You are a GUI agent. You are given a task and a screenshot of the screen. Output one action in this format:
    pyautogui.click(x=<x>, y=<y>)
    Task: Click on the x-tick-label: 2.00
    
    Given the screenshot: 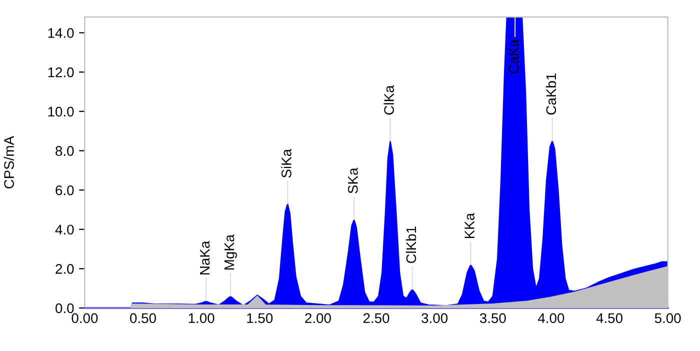 What is the action you would take?
    pyautogui.click(x=318, y=318)
    